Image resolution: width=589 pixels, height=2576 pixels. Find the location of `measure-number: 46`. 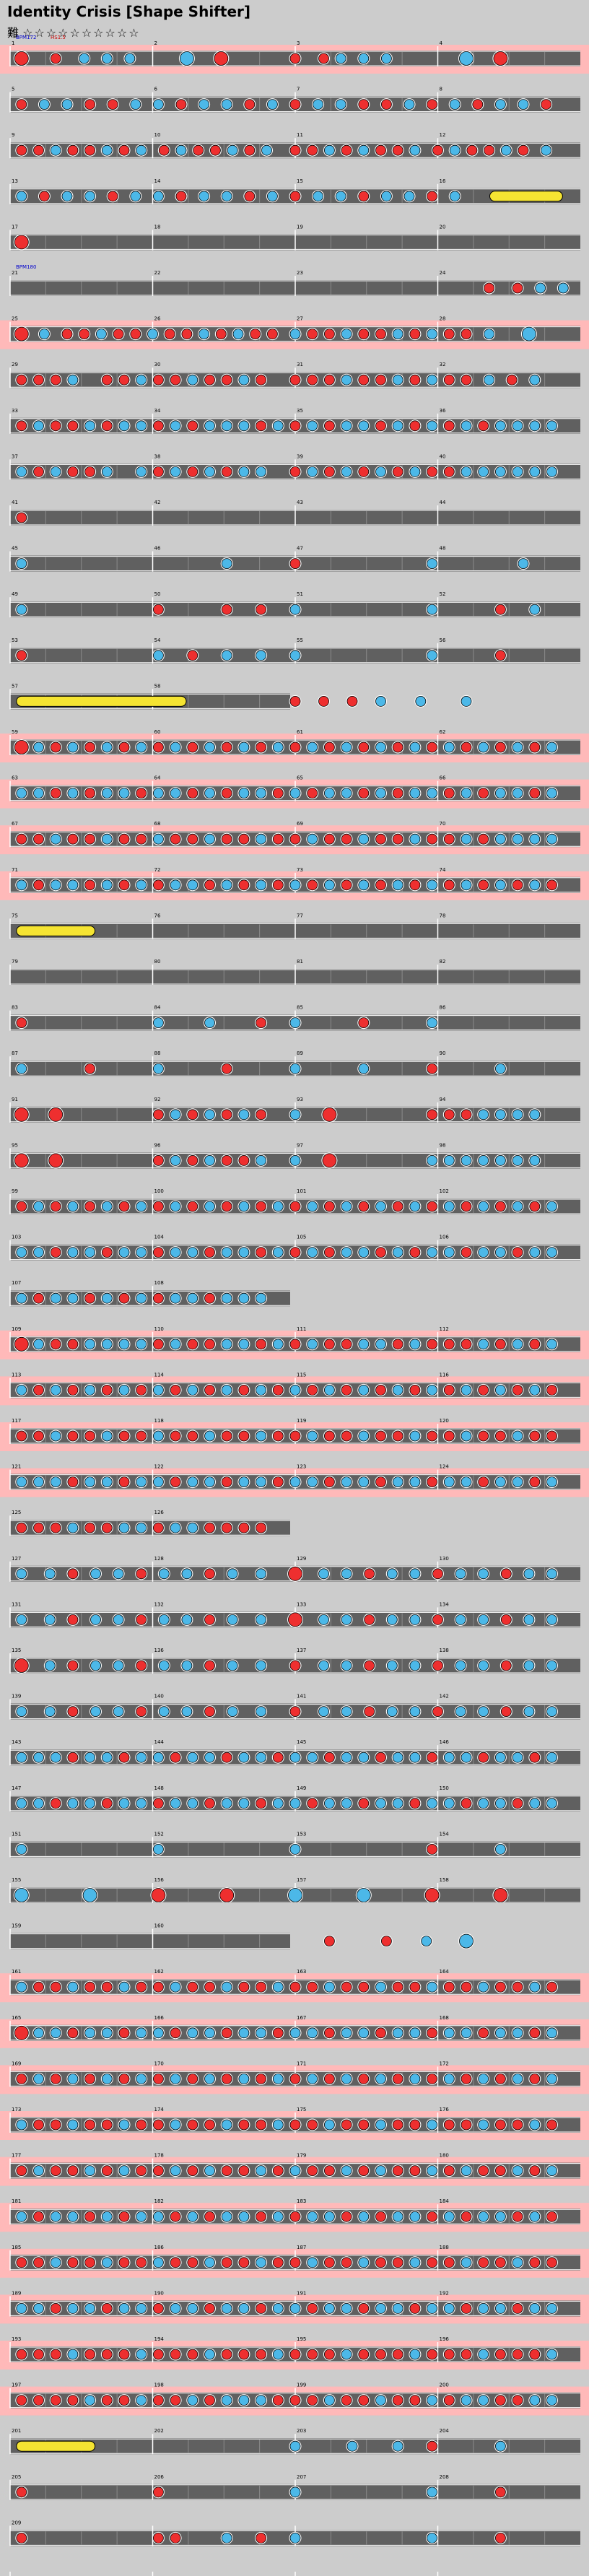

measure-number: 46 is located at coordinates (157, 549).